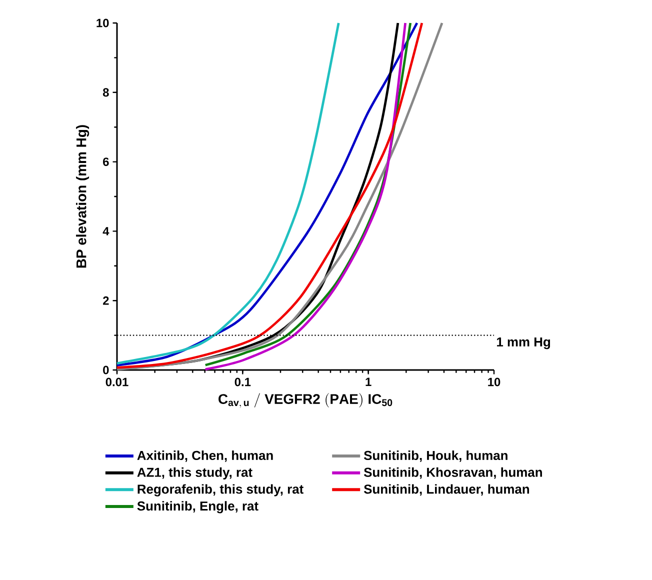  Describe the element at coordinates (105, 92) in the screenshot. I see `y-tick-label: 8` at that location.